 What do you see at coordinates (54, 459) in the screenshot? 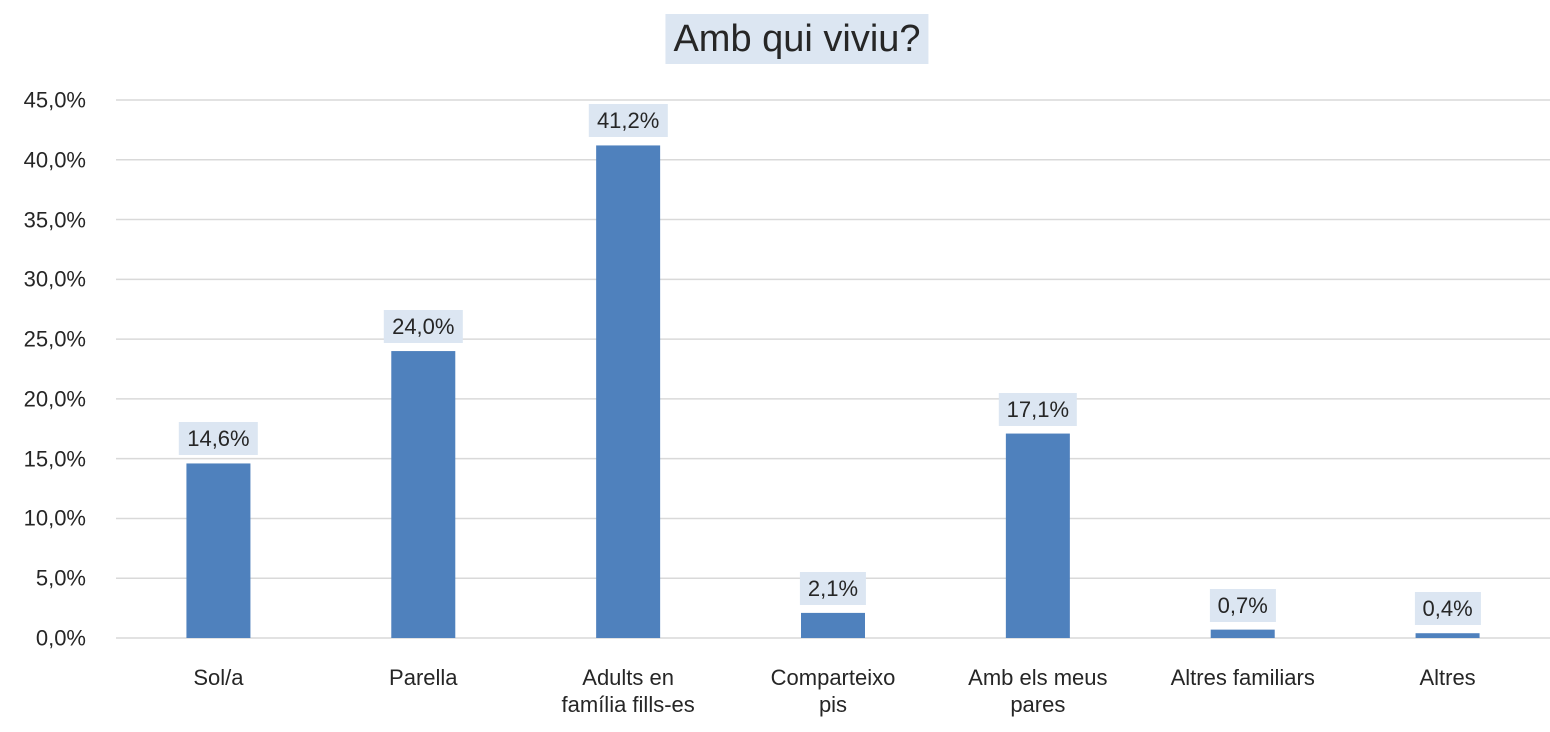
I see `y-tick-label: 15,0%` at bounding box center [54, 459].